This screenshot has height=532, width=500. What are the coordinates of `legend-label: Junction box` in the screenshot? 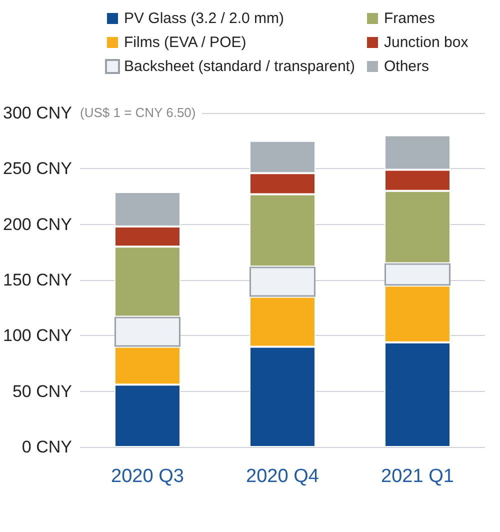 It's located at (426, 42).